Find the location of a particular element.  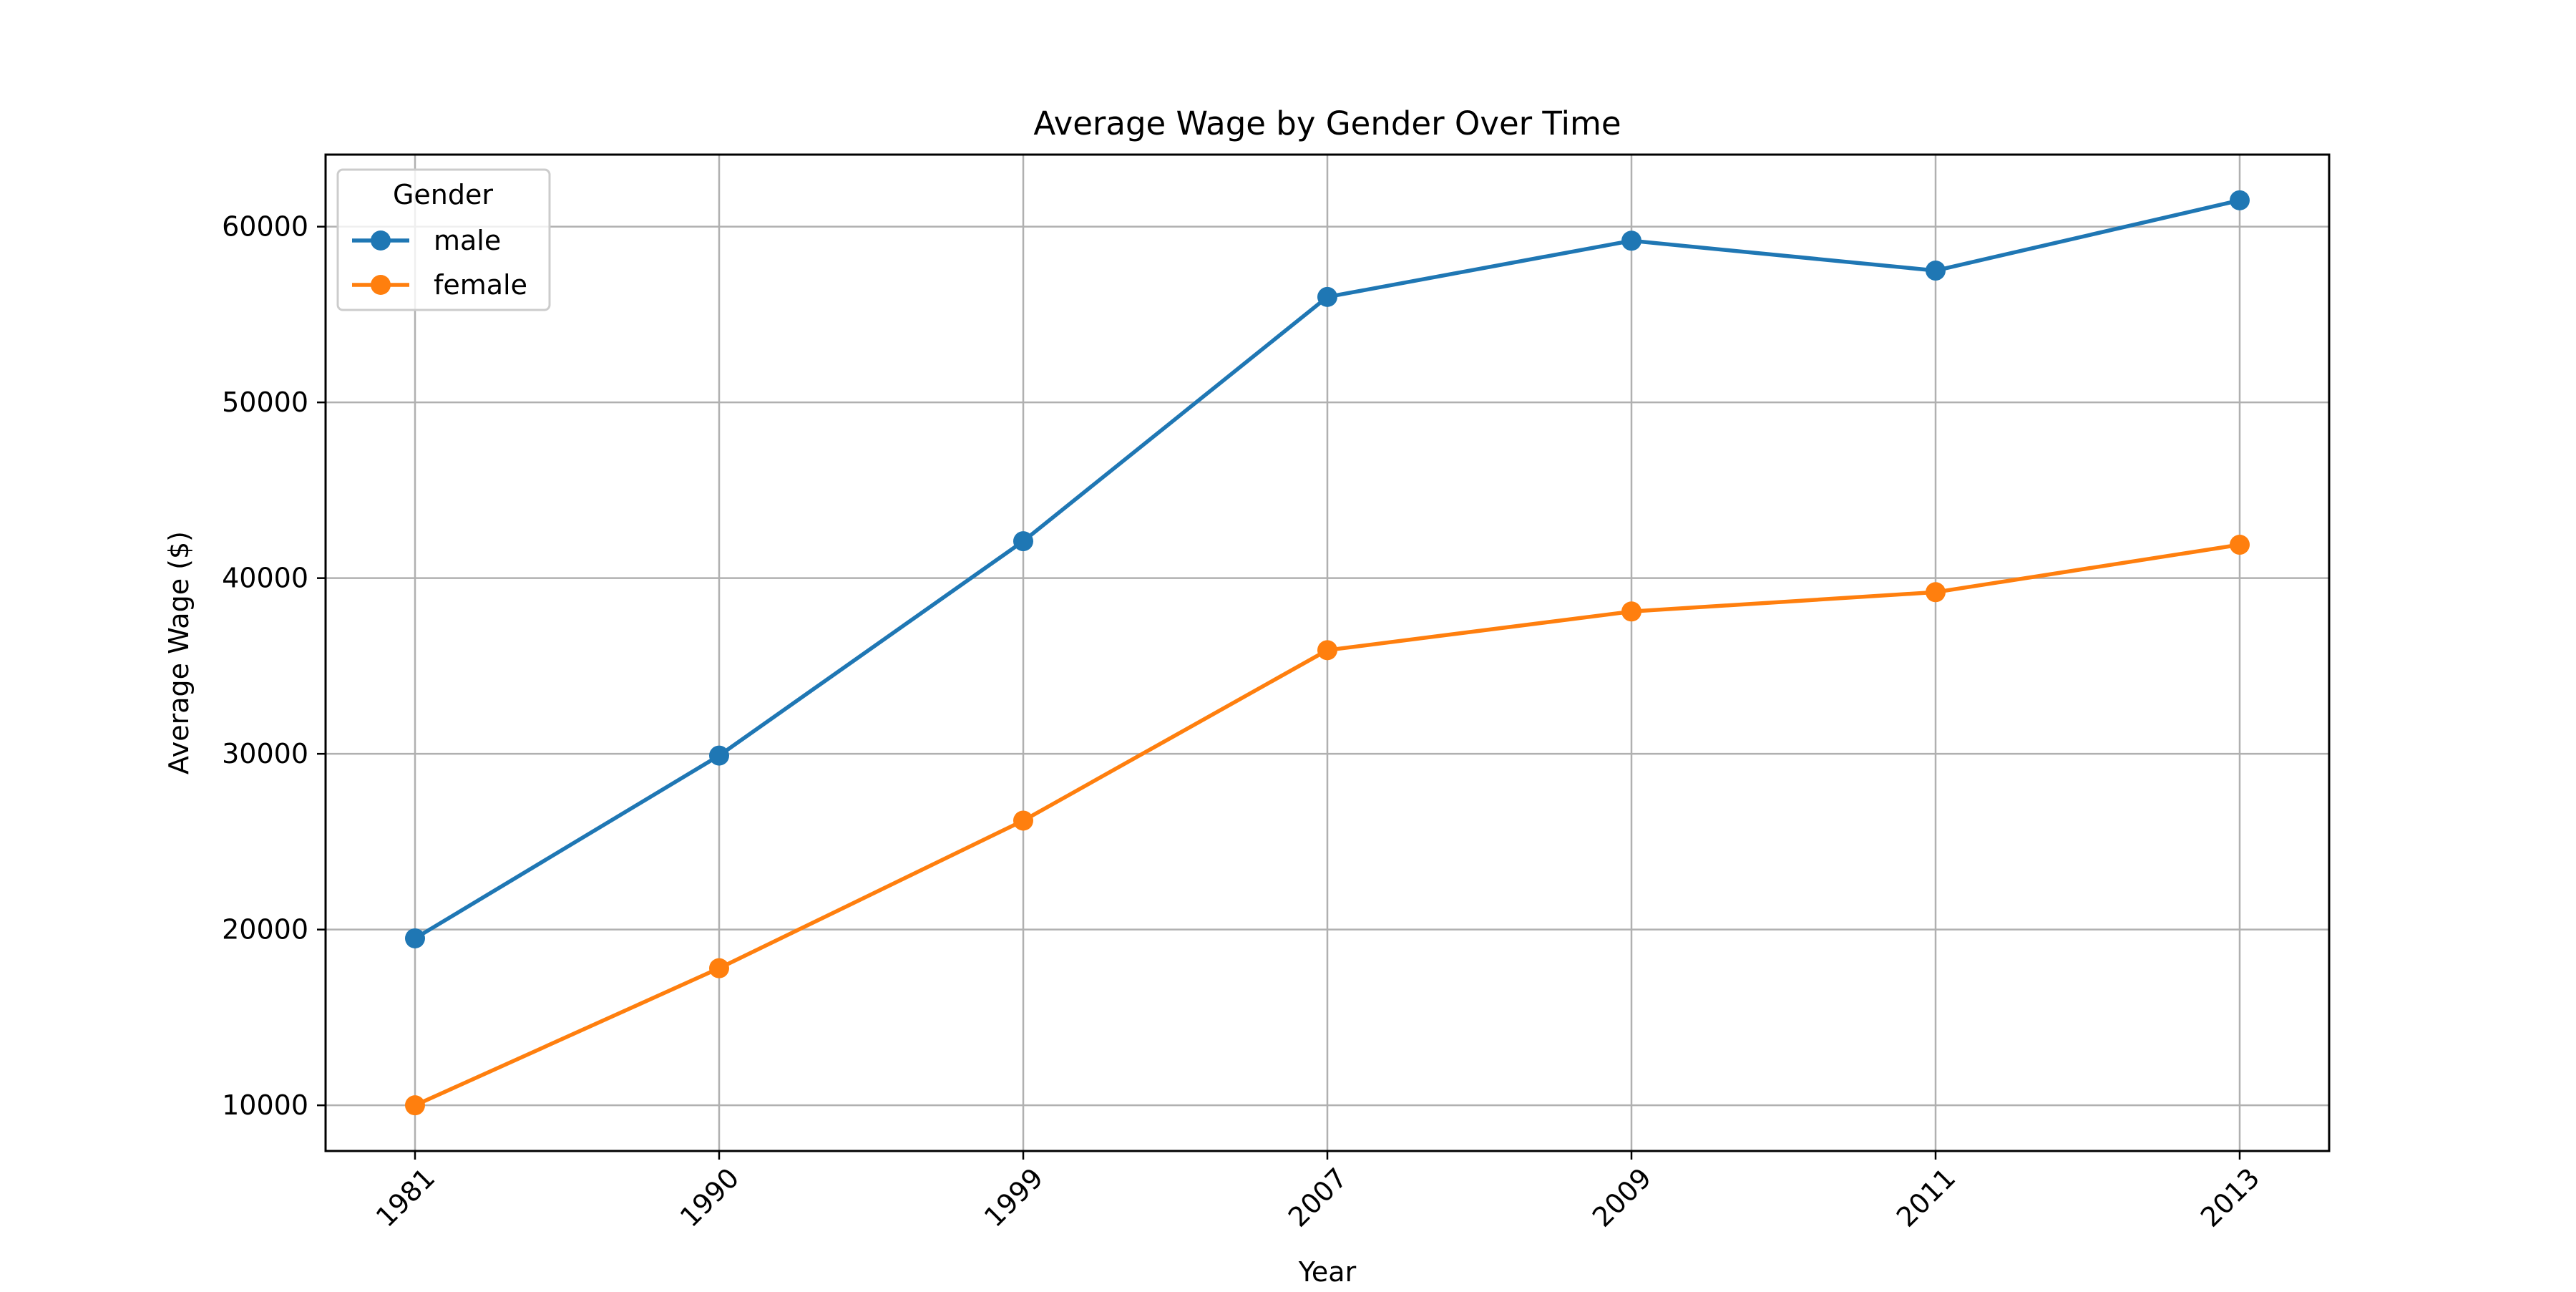

y-tick-label: 50000 is located at coordinates (265, 402).